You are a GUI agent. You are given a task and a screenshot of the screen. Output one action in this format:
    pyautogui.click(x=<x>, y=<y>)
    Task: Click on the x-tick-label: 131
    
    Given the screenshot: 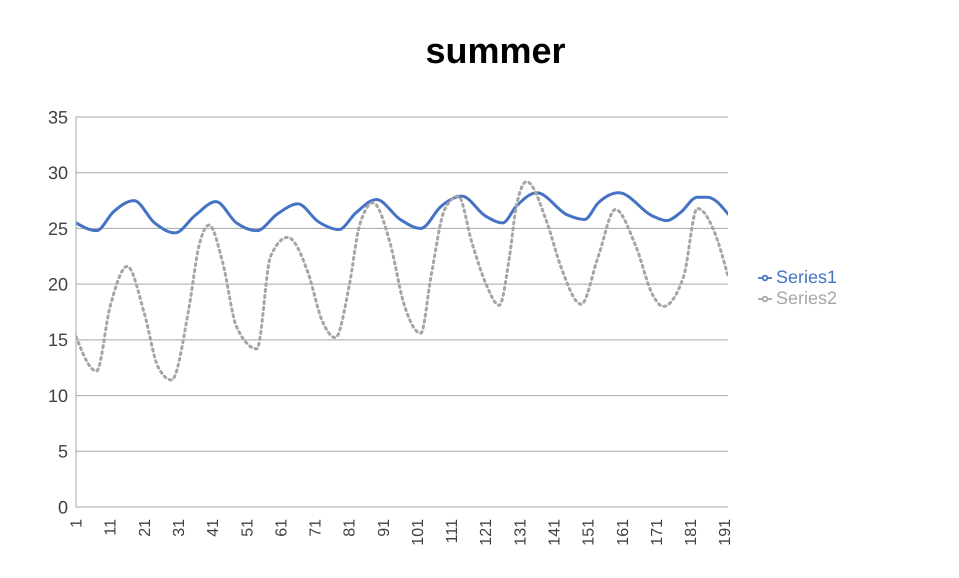 What is the action you would take?
    pyautogui.click(x=521, y=532)
    